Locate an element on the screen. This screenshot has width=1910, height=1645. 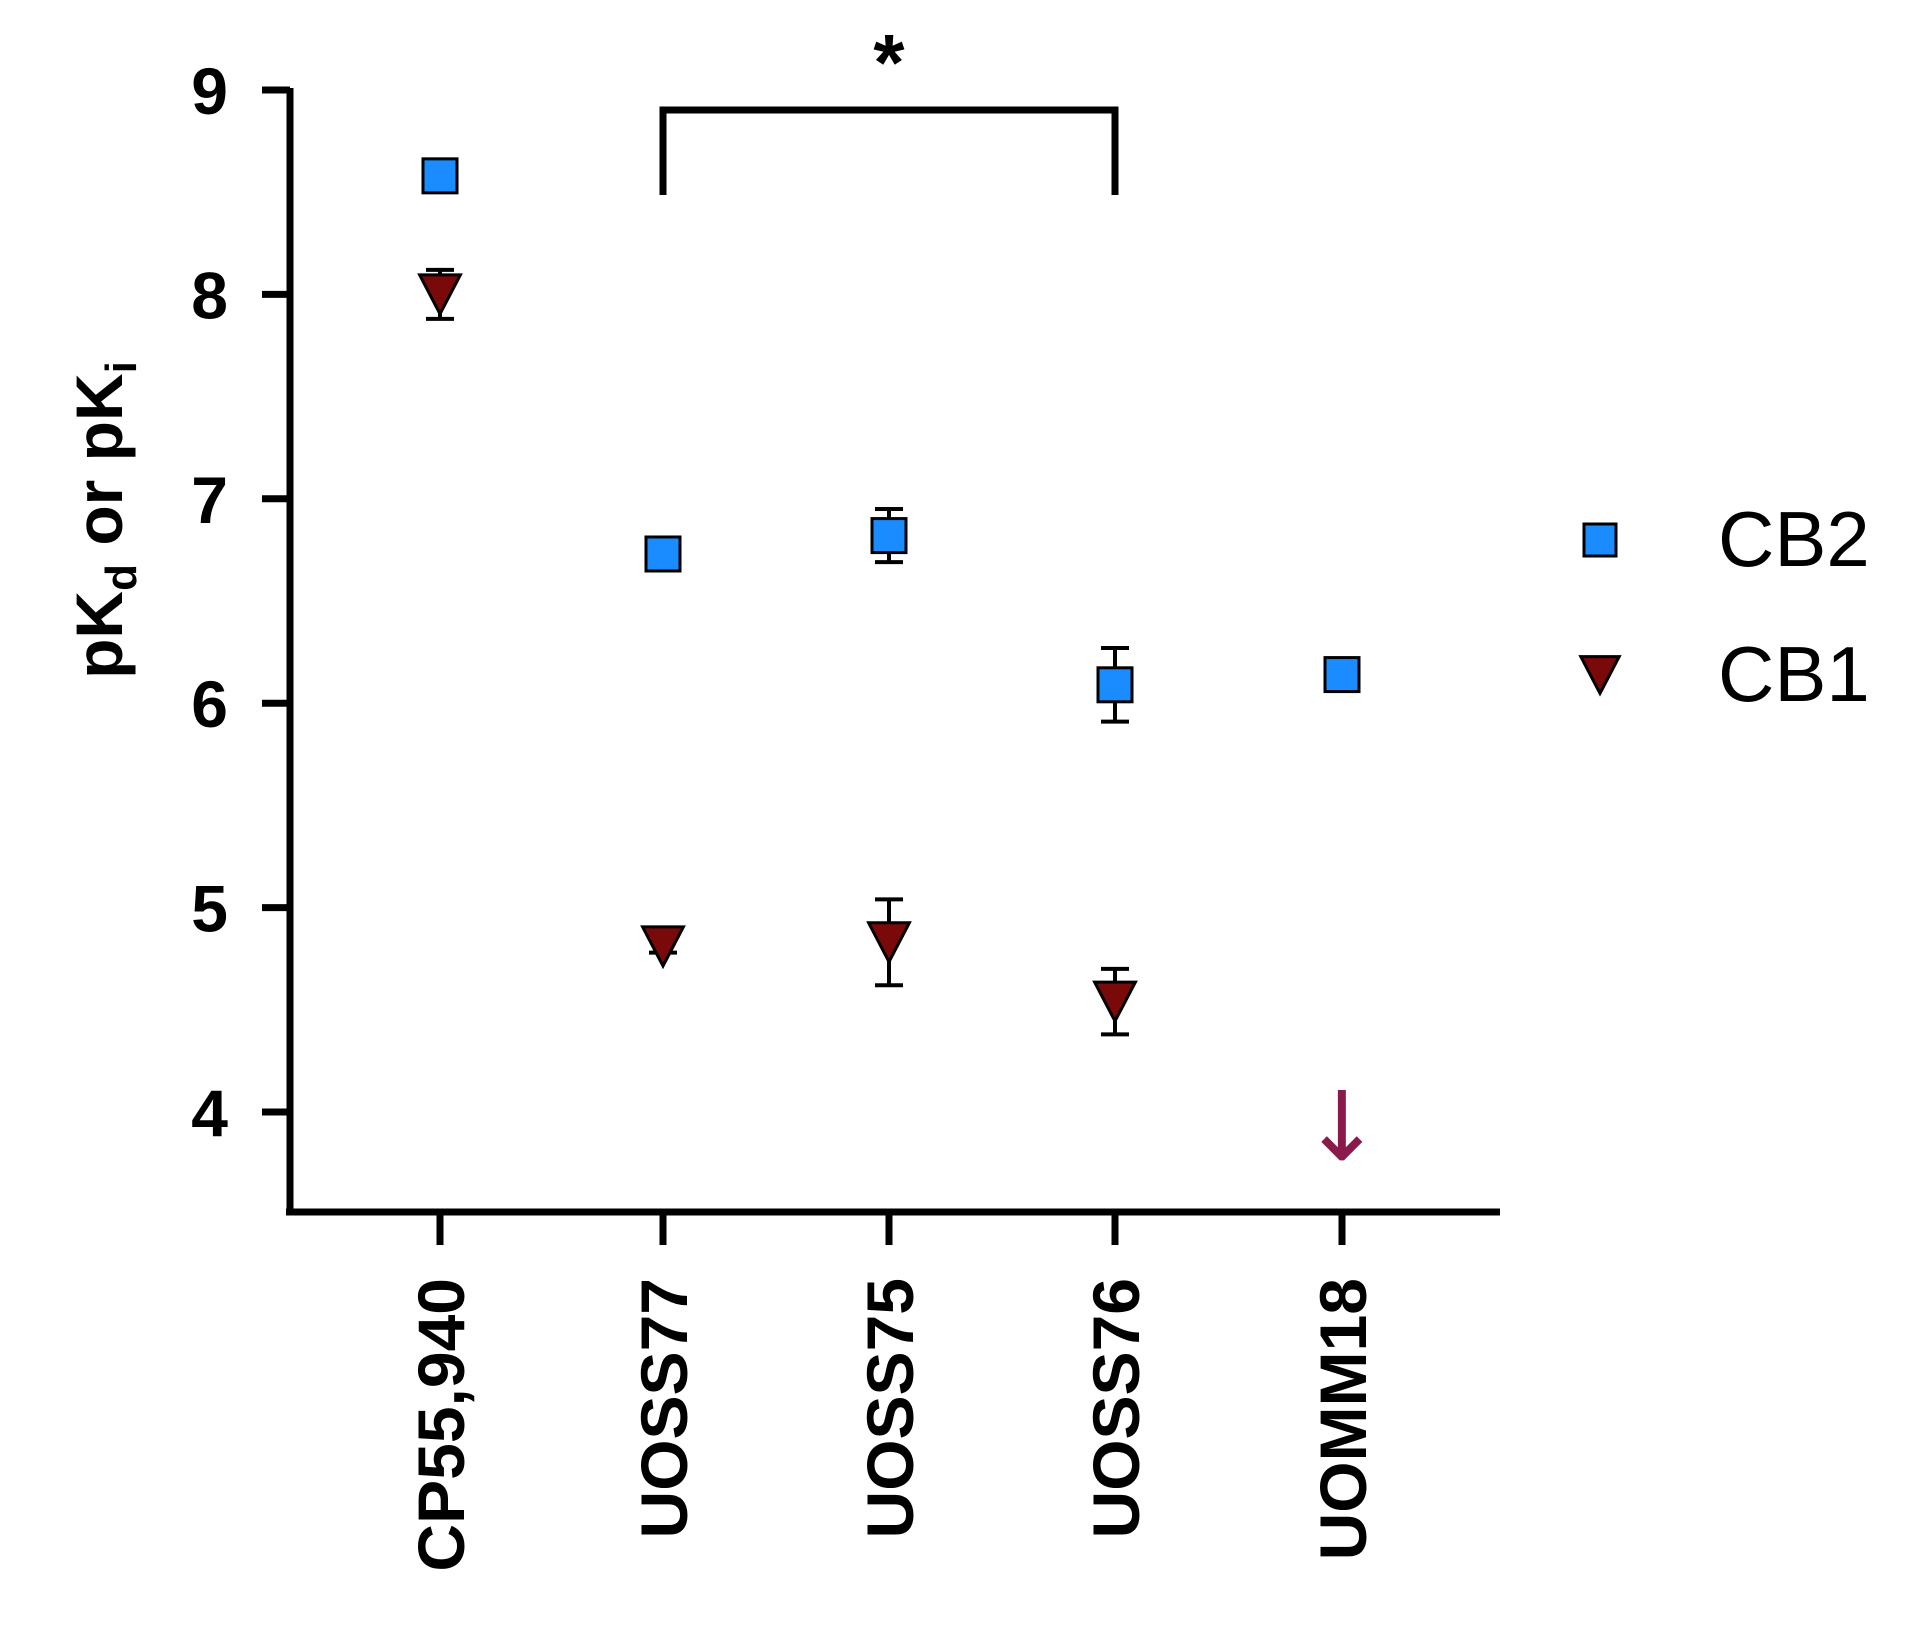
x-tick-label: UOSS77 is located at coordinates (664, 1408).